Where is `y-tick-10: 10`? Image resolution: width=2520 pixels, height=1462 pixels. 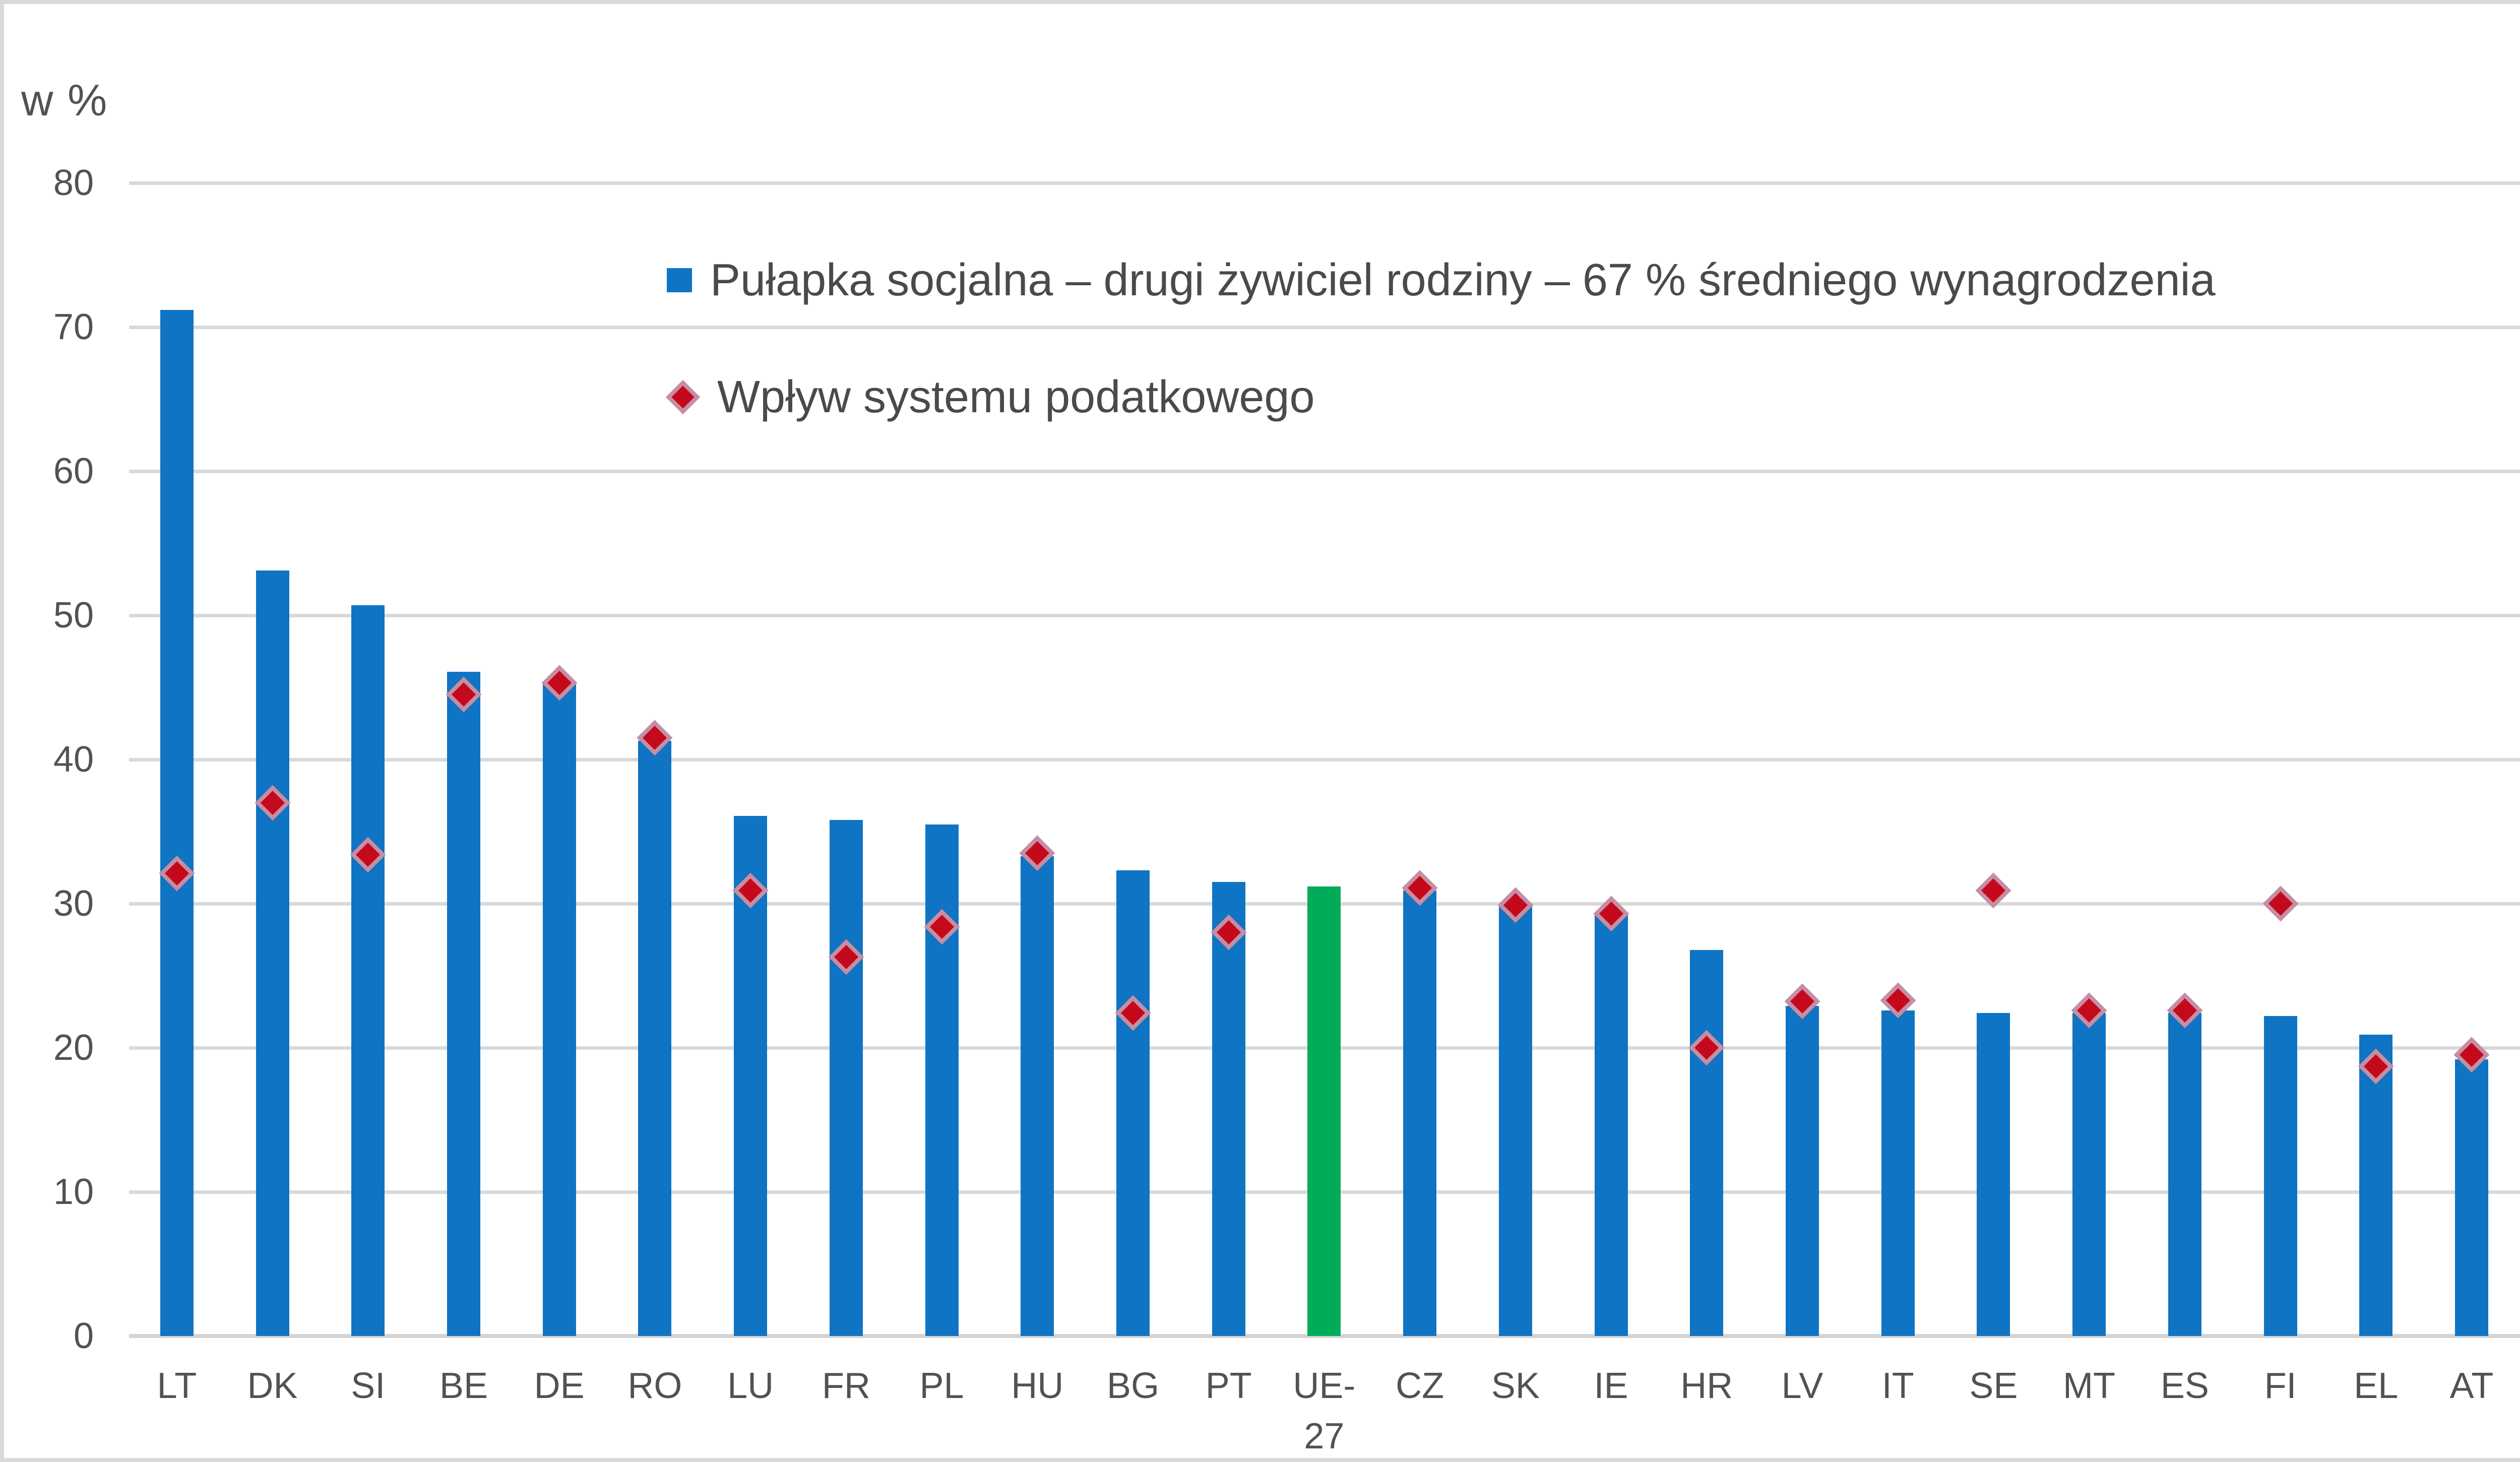
y-tick-10: 10 is located at coordinates (73, 1192).